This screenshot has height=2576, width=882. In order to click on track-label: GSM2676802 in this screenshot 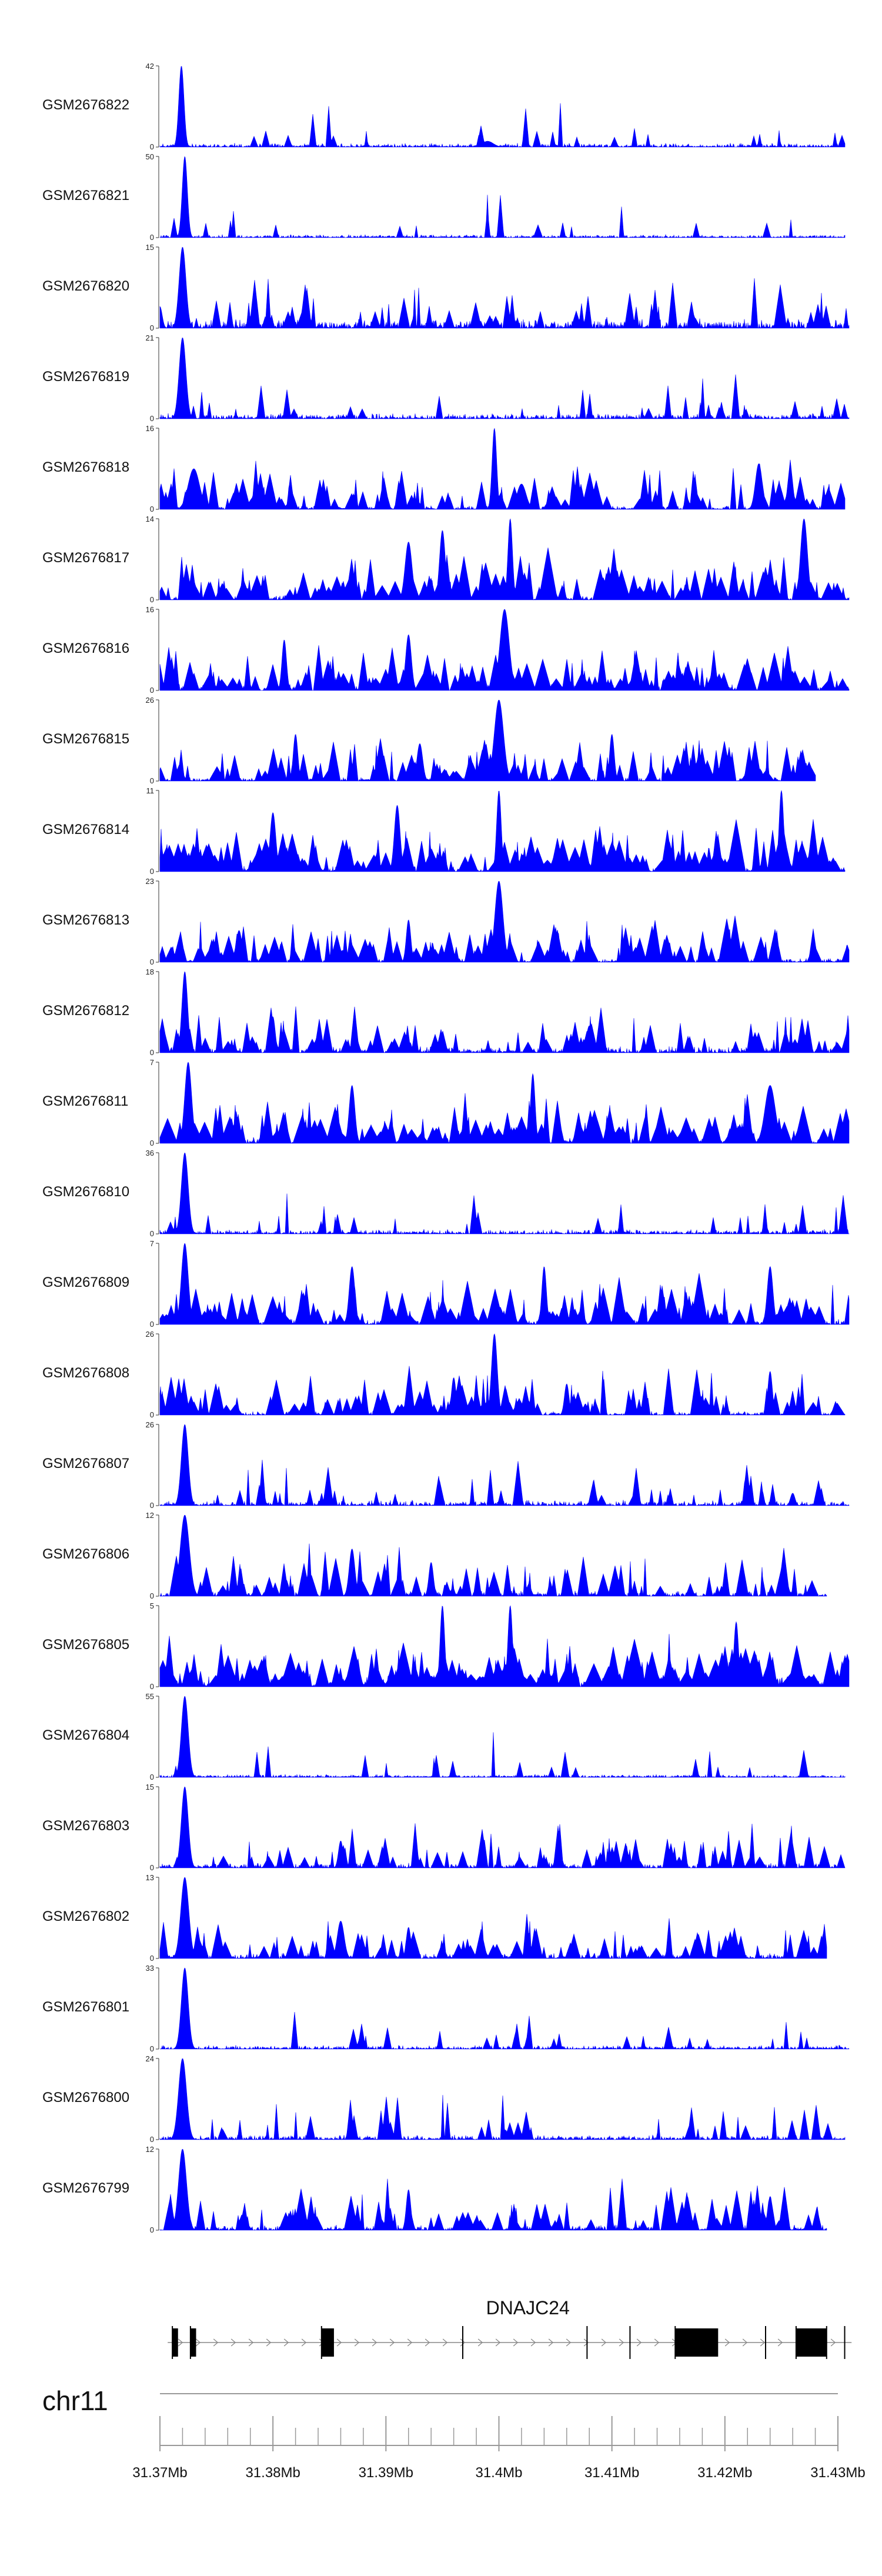, I will do `click(85, 1916)`.